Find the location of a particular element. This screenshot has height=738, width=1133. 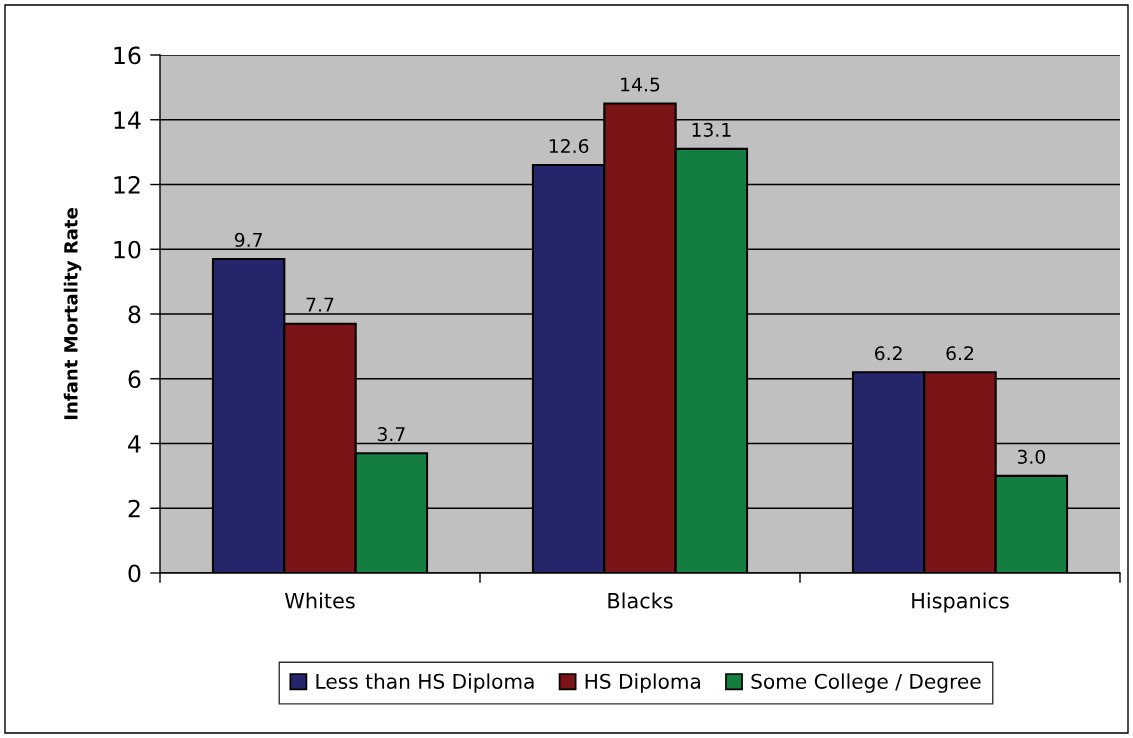

data-label: 12.6 is located at coordinates (569, 146).